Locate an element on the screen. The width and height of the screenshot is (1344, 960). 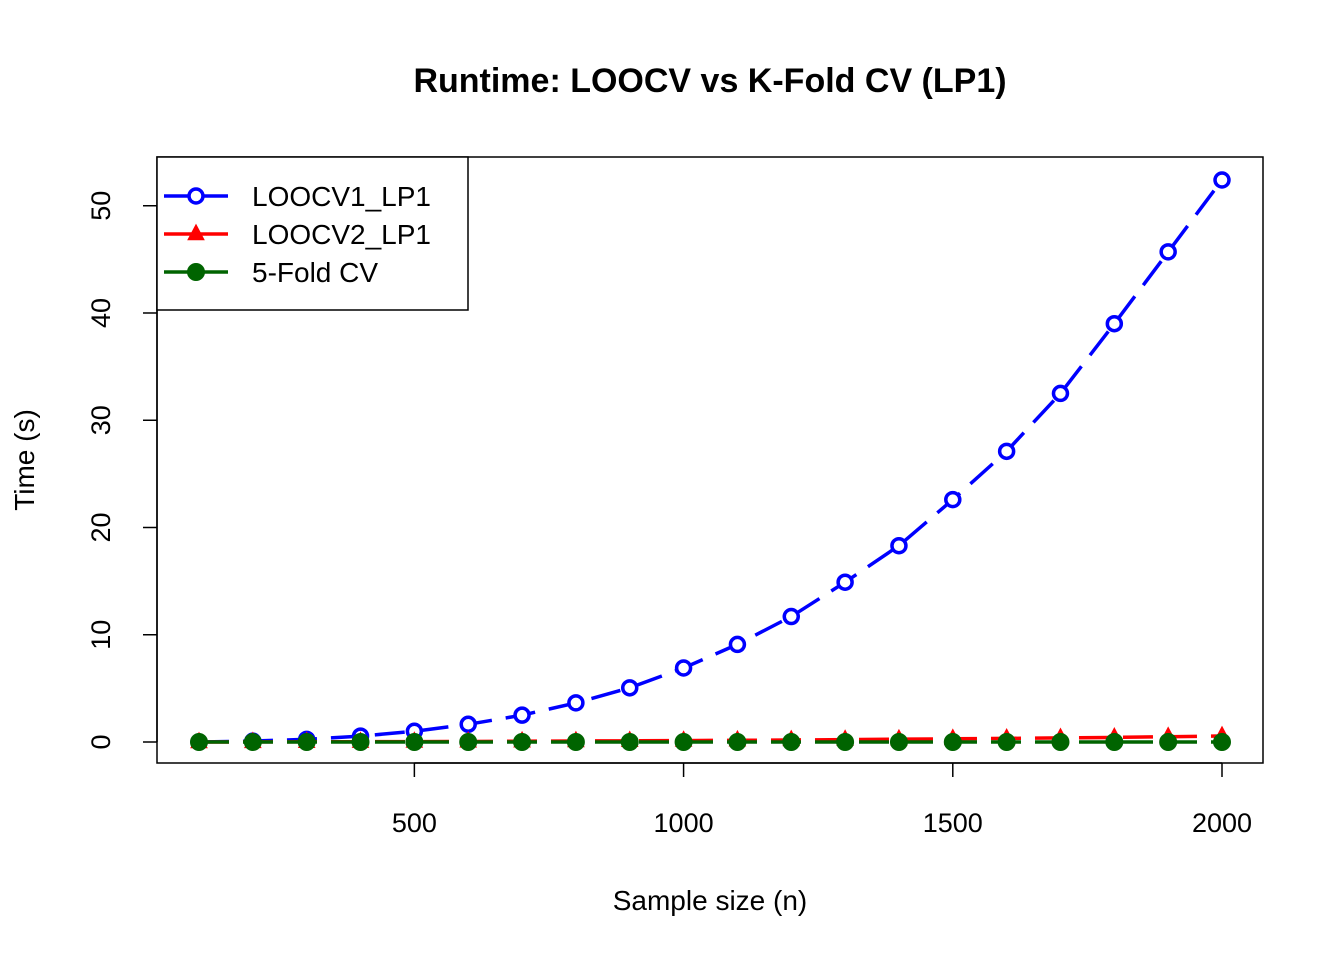
chart-title: Runtime: LOOCV vs K-Fold CV (LP1) is located at coordinates (709, 81).